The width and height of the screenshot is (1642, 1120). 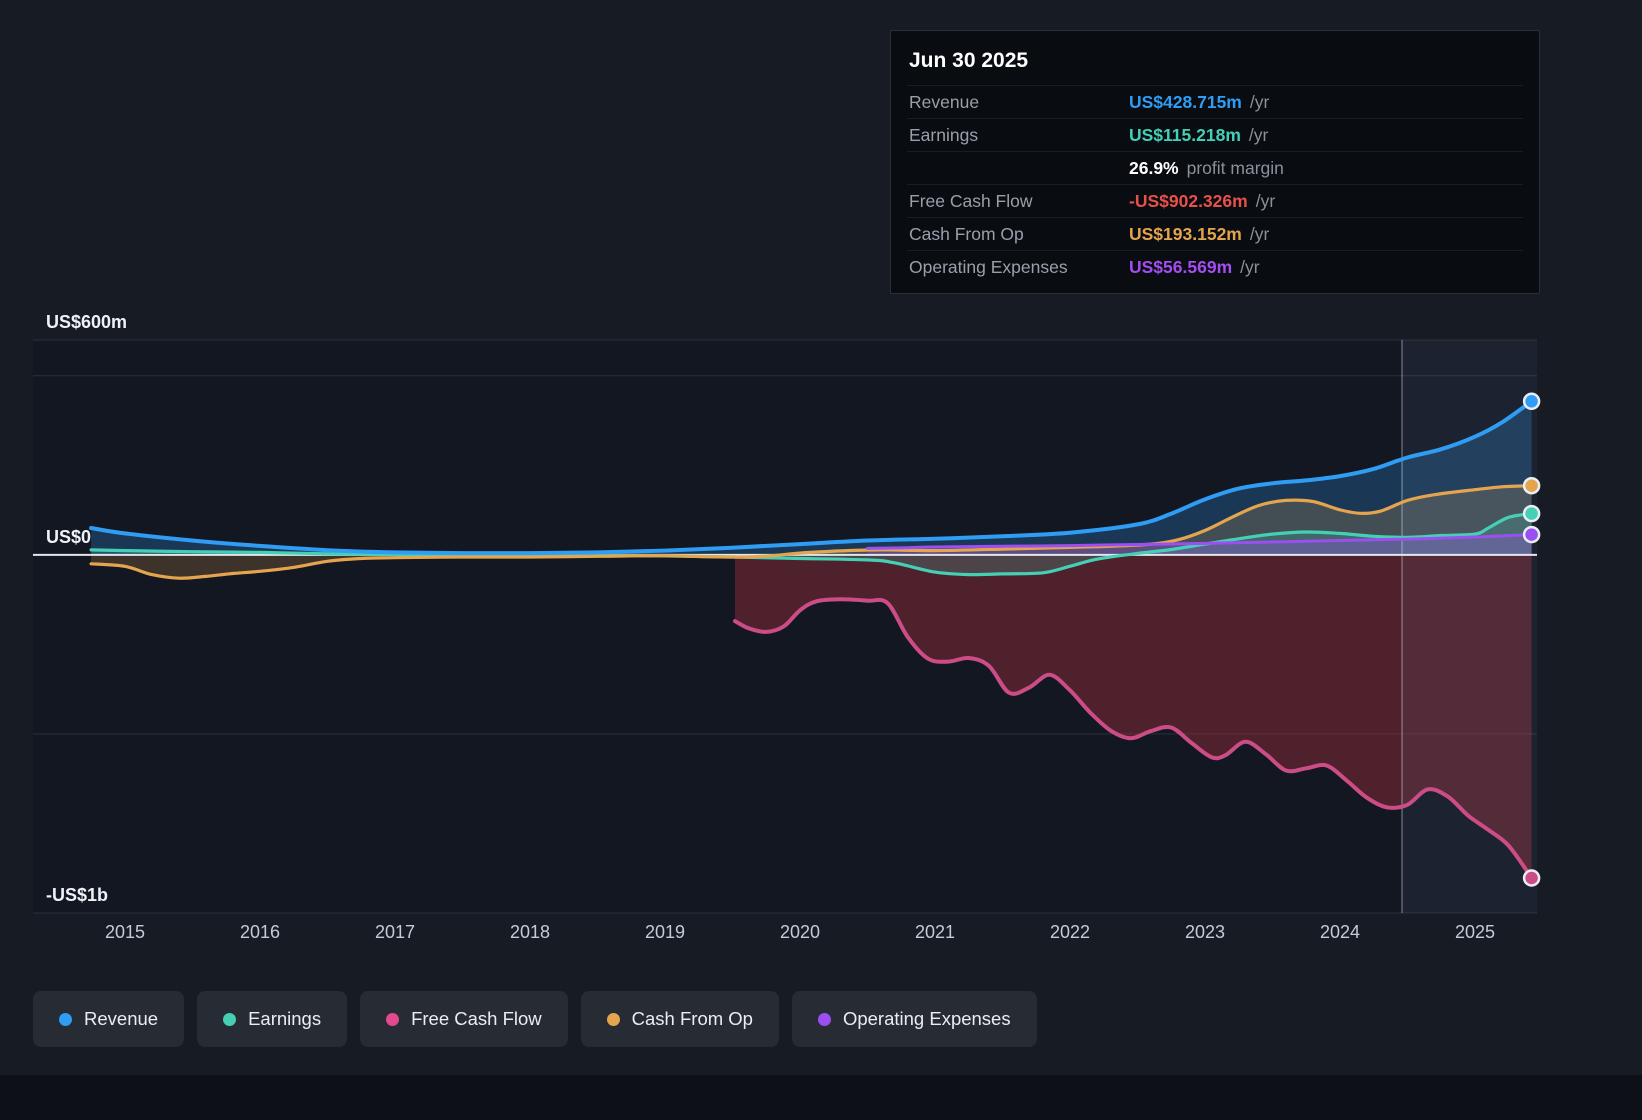 I want to click on tooltip-row-revenue: Revenue US$428.715m/yr, so click(x=1215, y=101).